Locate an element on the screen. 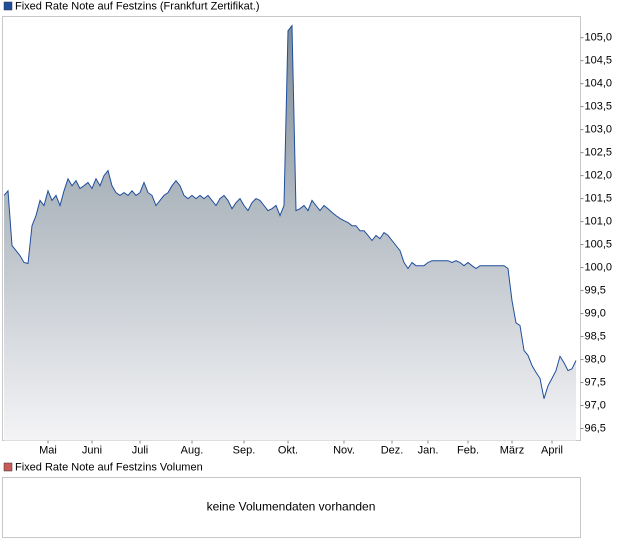 The height and width of the screenshot is (546, 620). x-tick-label: Juli is located at coordinates (140, 450).